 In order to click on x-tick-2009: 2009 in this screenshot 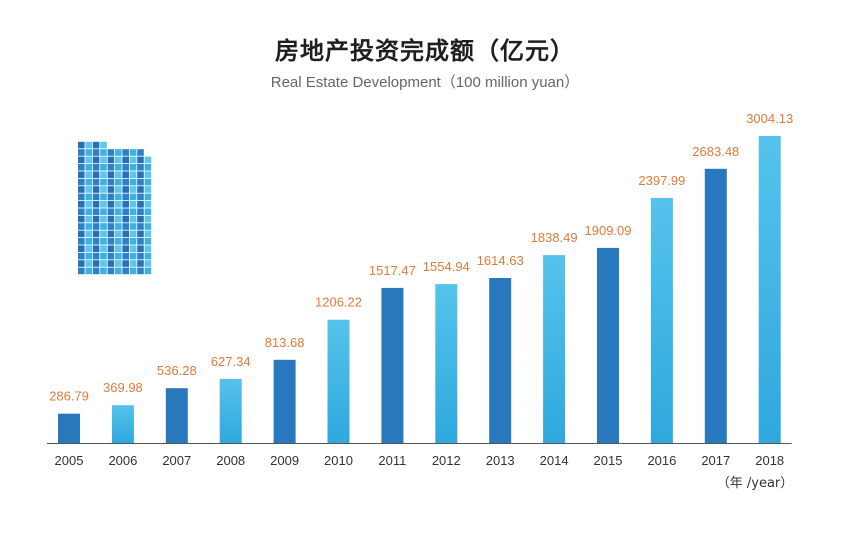, I will do `click(284, 460)`.